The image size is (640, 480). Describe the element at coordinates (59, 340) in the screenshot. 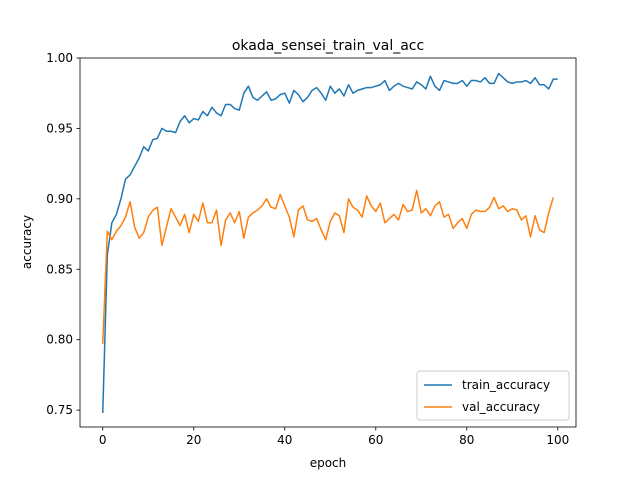

I see `y-tick-label: 0.80` at that location.